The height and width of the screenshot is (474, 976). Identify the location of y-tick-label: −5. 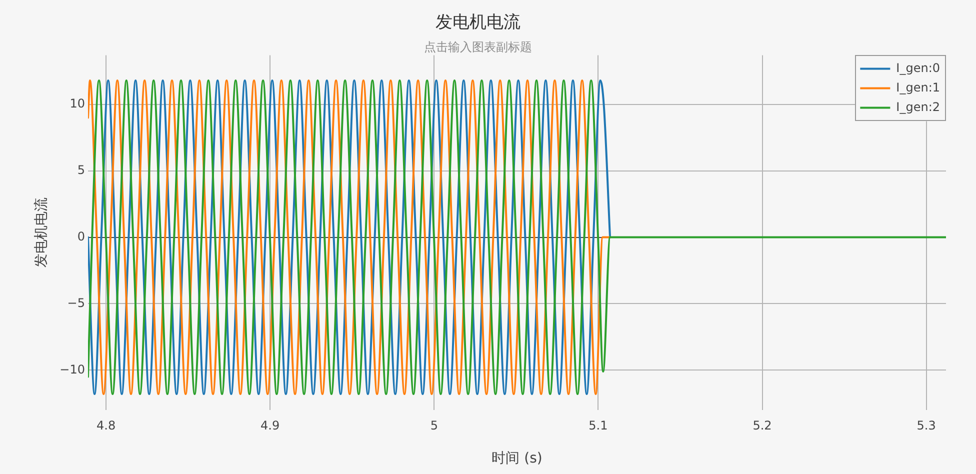
(76, 303).